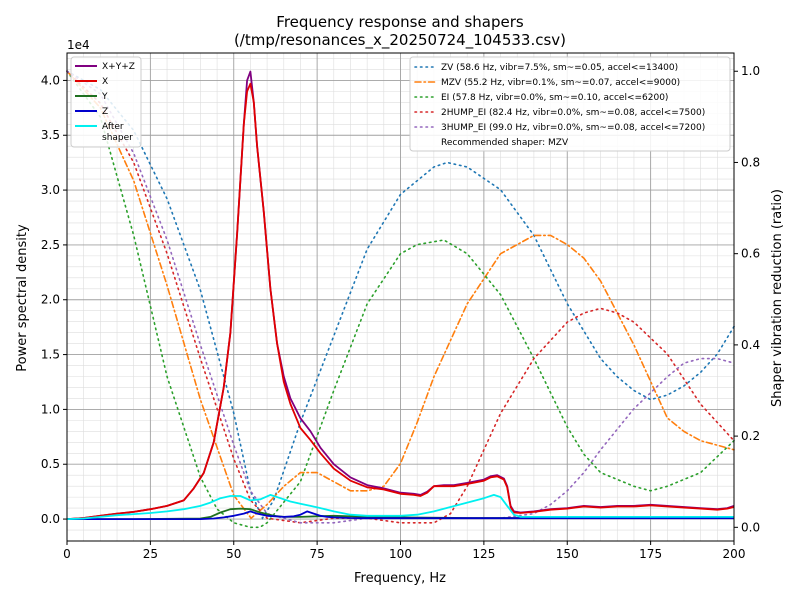  I want to click on x-tick-label: 0, so click(67, 554).